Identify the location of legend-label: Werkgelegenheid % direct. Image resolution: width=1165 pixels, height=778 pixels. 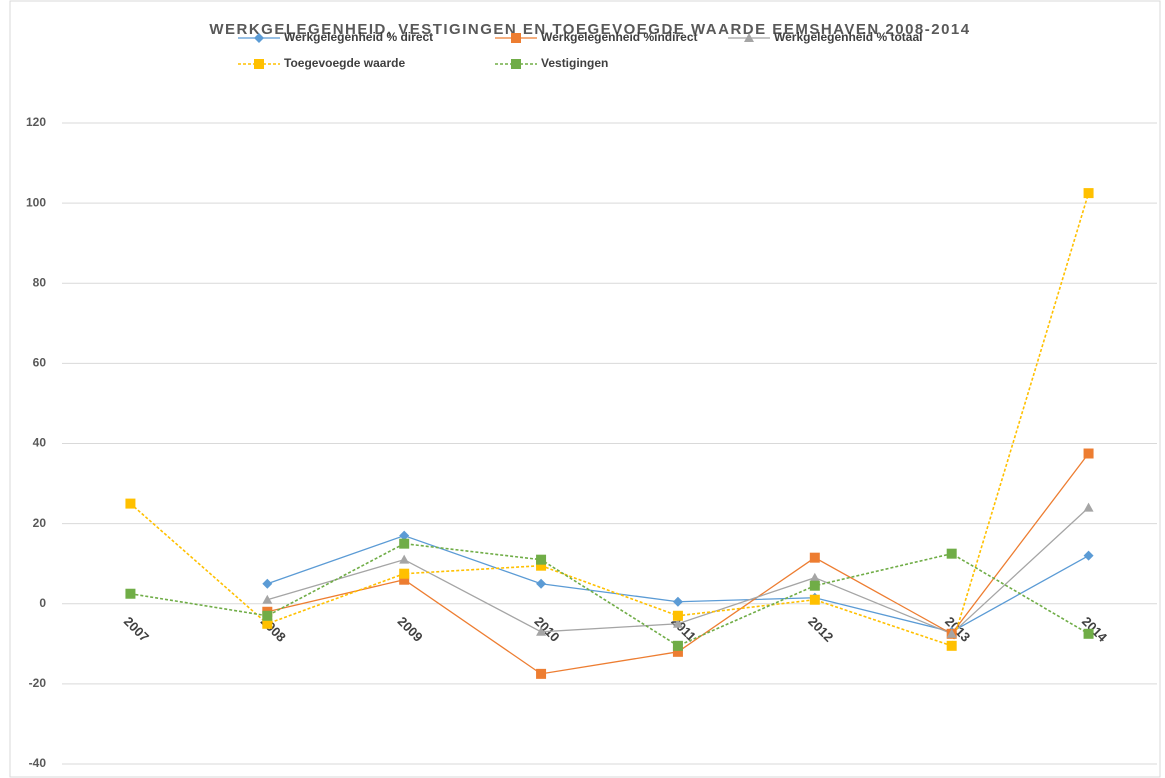
(358, 37).